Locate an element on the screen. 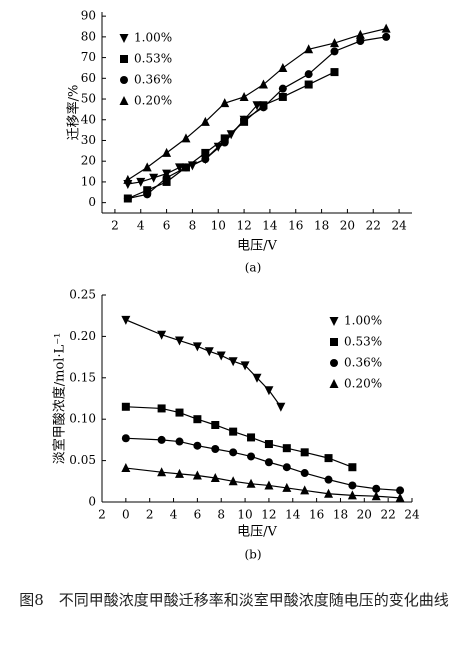 The image size is (467, 647). x-tick-label: 0 is located at coordinates (126, 515).